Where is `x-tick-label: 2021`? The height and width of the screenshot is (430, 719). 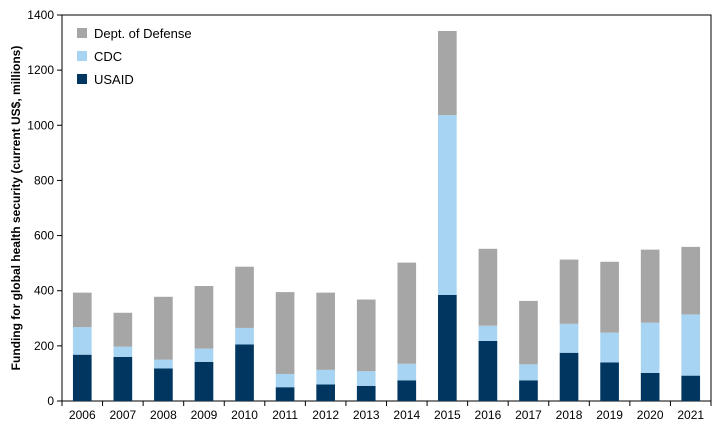
x-tick-label: 2021 is located at coordinates (690, 415).